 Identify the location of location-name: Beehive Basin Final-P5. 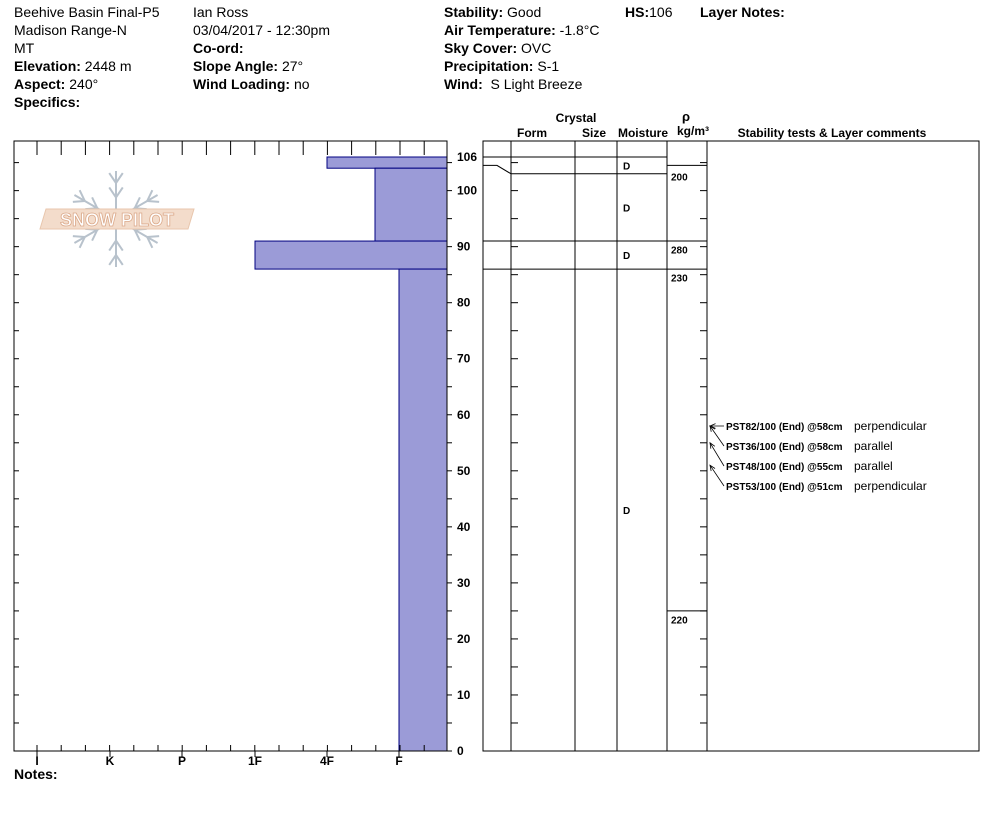
(87, 12).